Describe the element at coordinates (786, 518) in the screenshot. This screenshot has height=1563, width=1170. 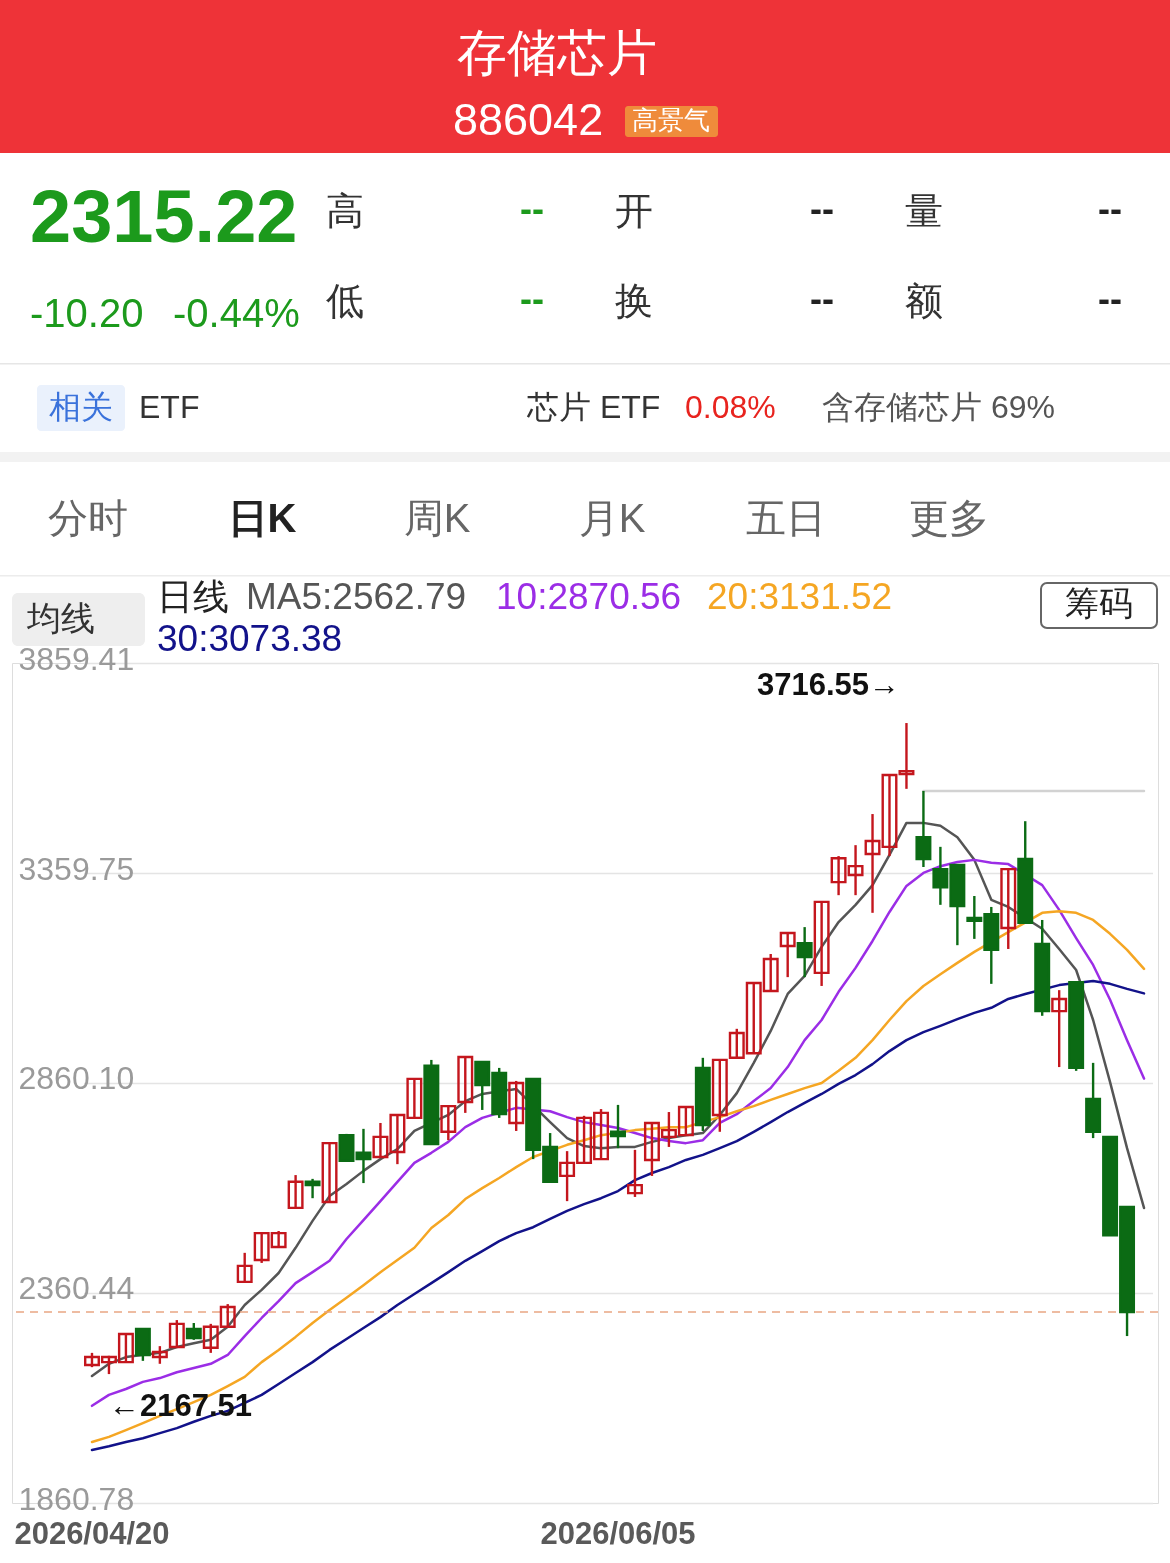
I see `text: 五日` at that location.